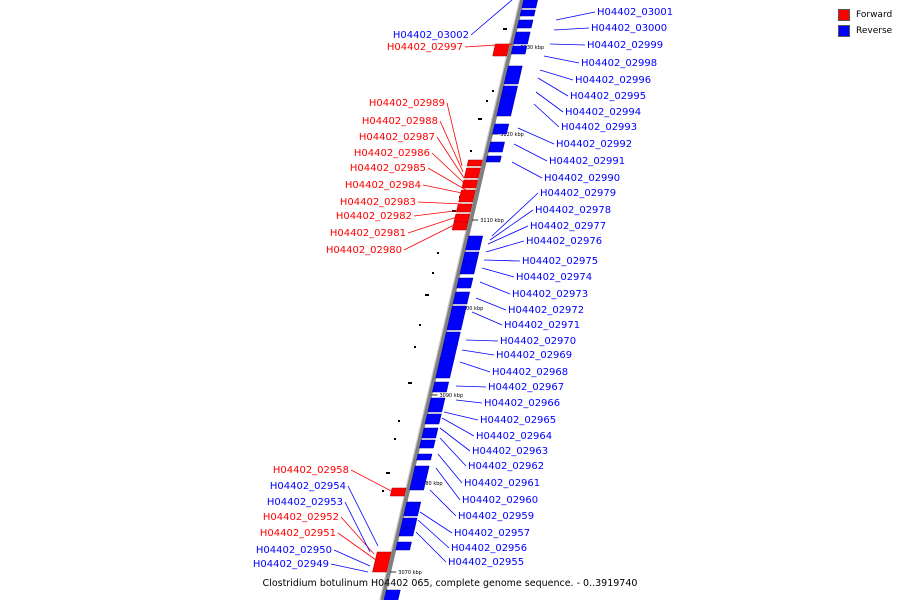  I want to click on reverse-gene-label: H04402_02965, so click(518, 420).